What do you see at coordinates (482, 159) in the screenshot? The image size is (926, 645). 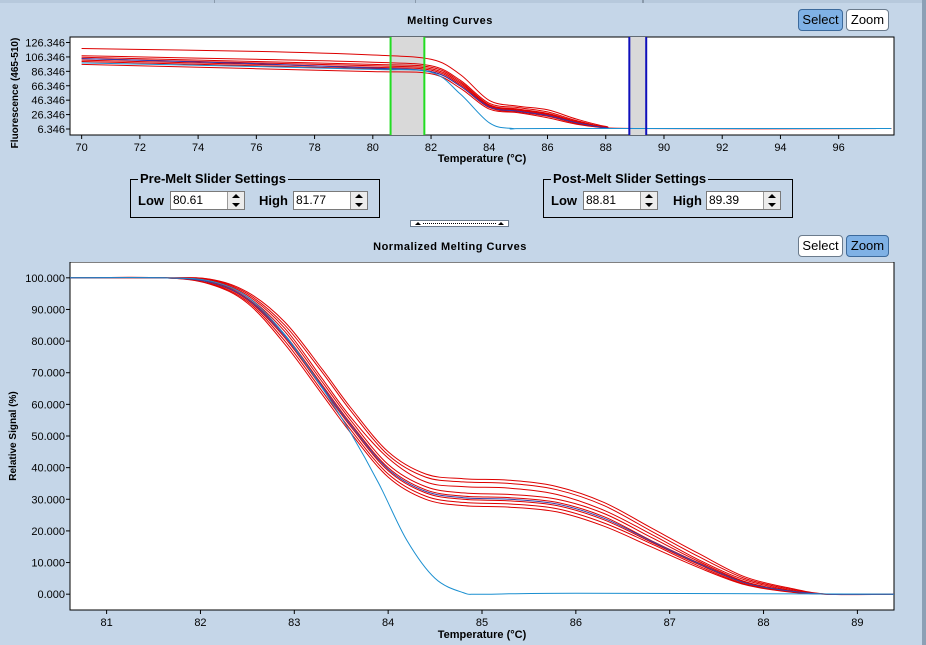 I see `top-x-axis-label: Temperature (°C)` at bounding box center [482, 159].